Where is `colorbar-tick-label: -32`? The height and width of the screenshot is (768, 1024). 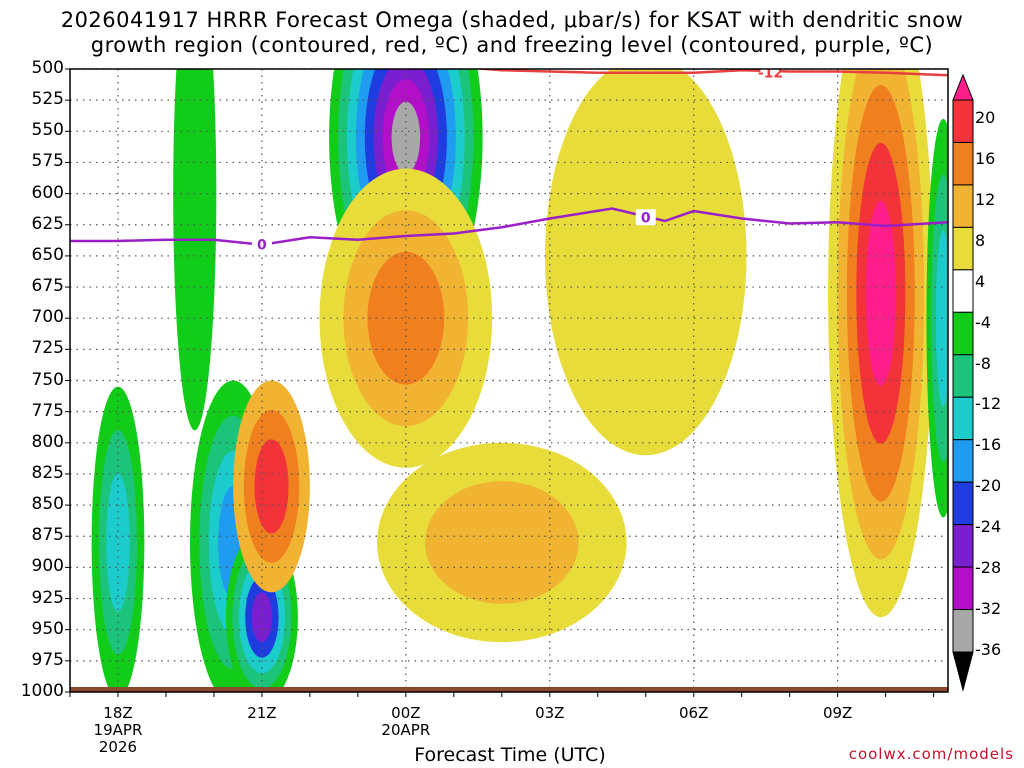 colorbar-tick-label: -32 is located at coordinates (988, 609).